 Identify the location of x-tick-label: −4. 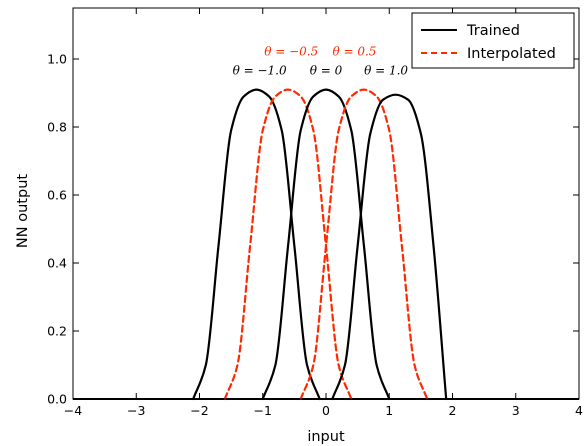
(73, 410).